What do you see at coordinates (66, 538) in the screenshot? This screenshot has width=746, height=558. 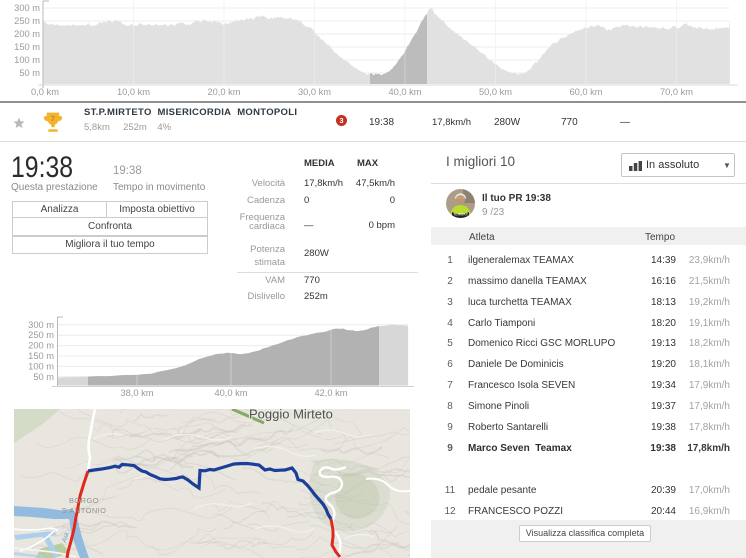 I see `svg-text: Aia` at bounding box center [66, 538].